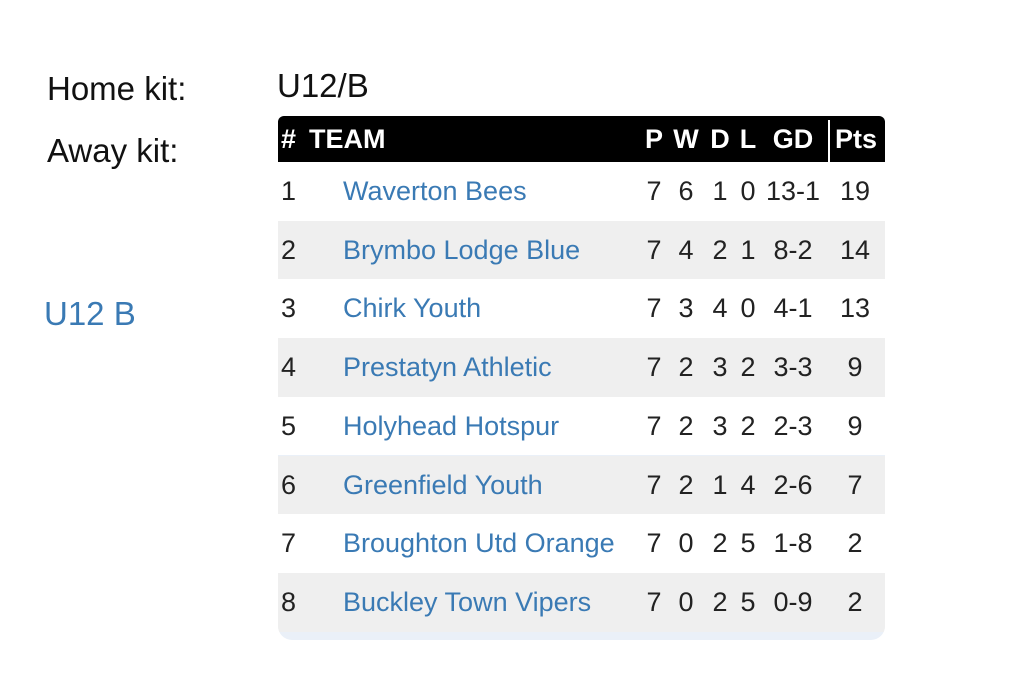  What do you see at coordinates (793, 191) in the screenshot?
I see `table-cell: 13-1` at bounding box center [793, 191].